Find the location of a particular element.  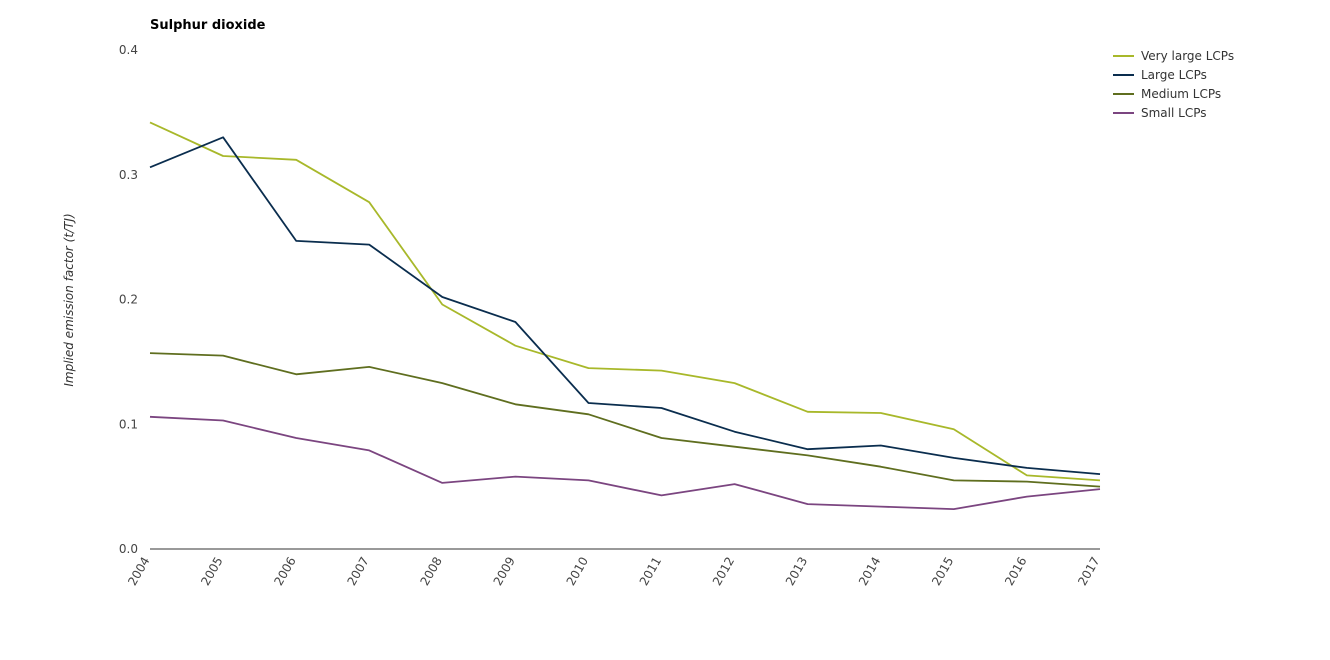

y-tick-label: 0.3 is located at coordinates (128, 175).